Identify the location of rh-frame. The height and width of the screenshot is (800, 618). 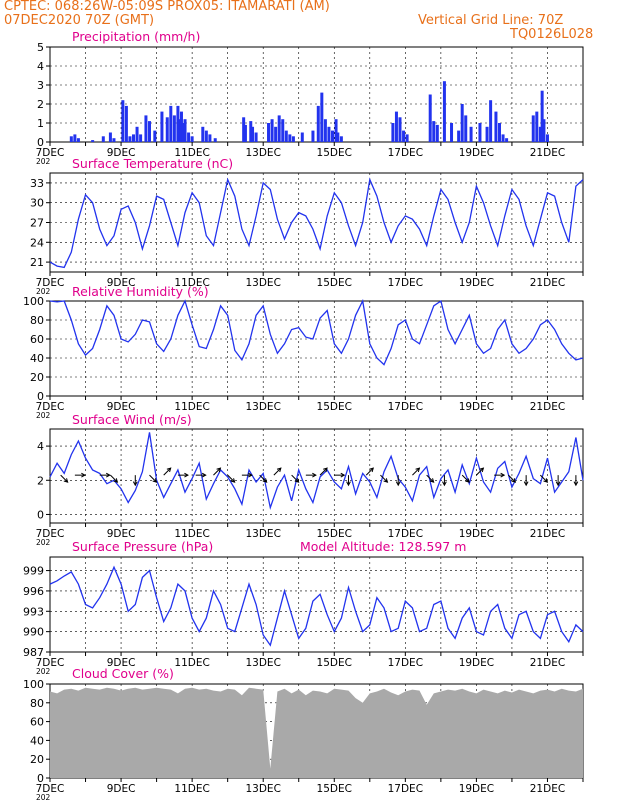
(316, 348).